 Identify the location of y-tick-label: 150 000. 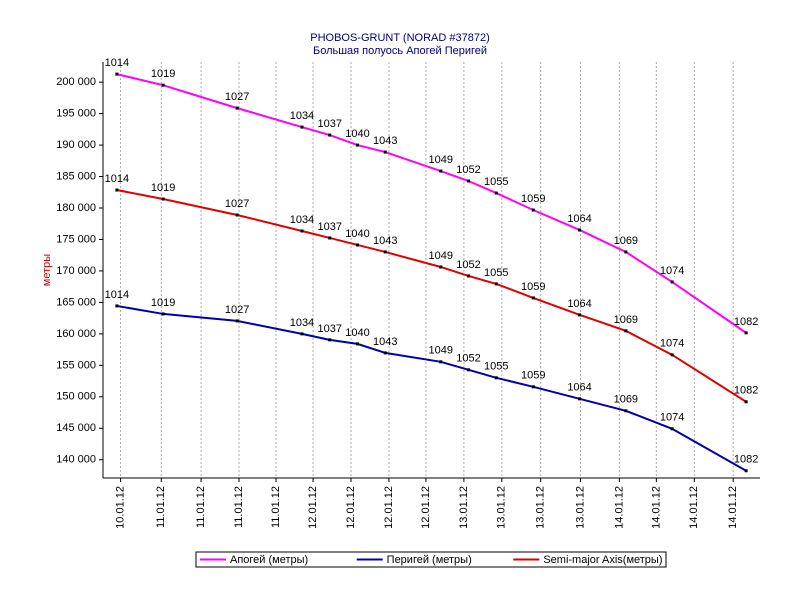
(76, 397).